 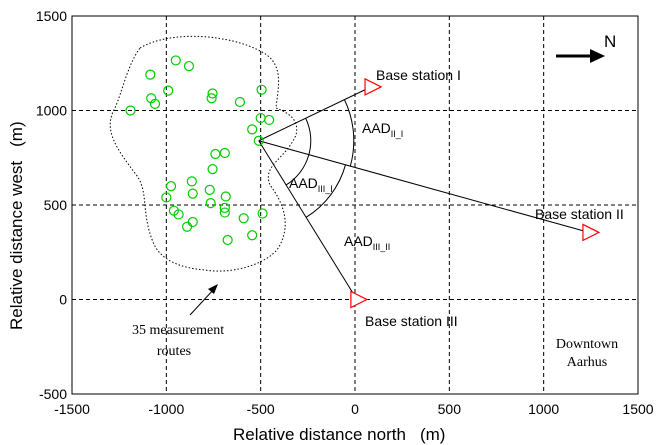 I want to click on transmitter-point, so click(x=258, y=140).